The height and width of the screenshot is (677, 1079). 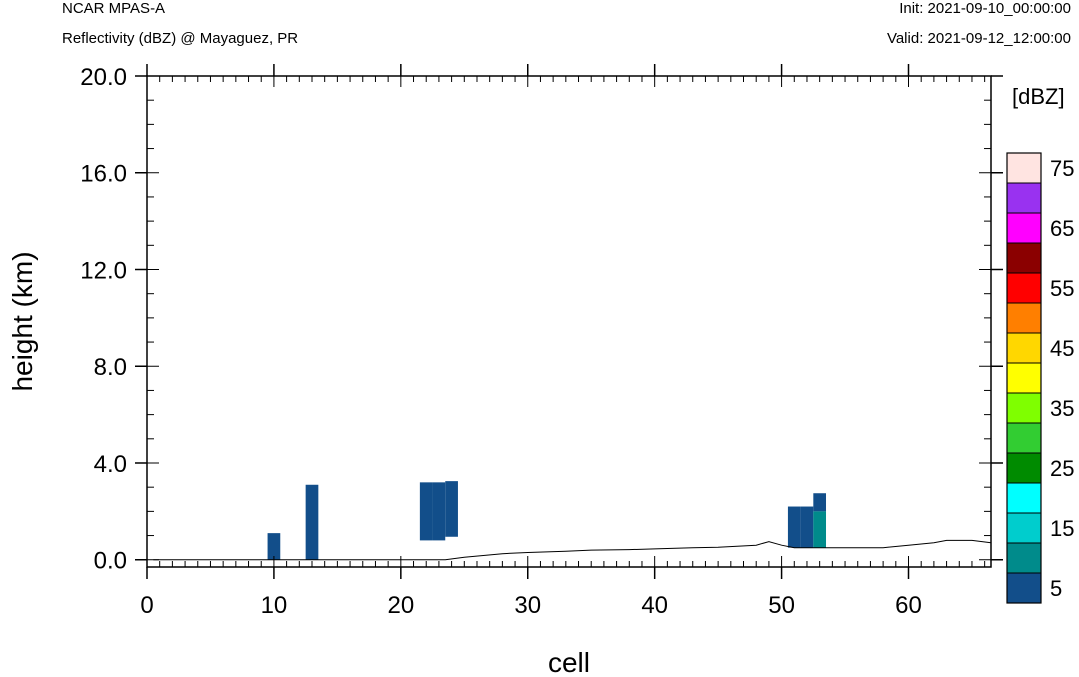 I want to click on colorbar-tick-label: 45, so click(x=1062, y=348).